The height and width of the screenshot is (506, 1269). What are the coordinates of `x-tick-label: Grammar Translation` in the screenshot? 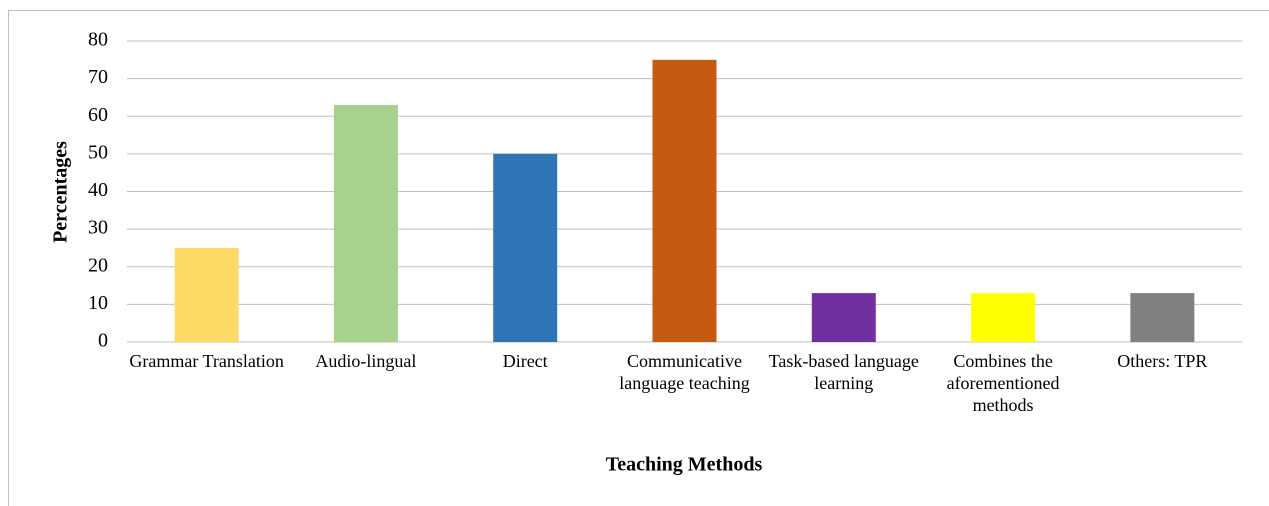 It's located at (206, 361).